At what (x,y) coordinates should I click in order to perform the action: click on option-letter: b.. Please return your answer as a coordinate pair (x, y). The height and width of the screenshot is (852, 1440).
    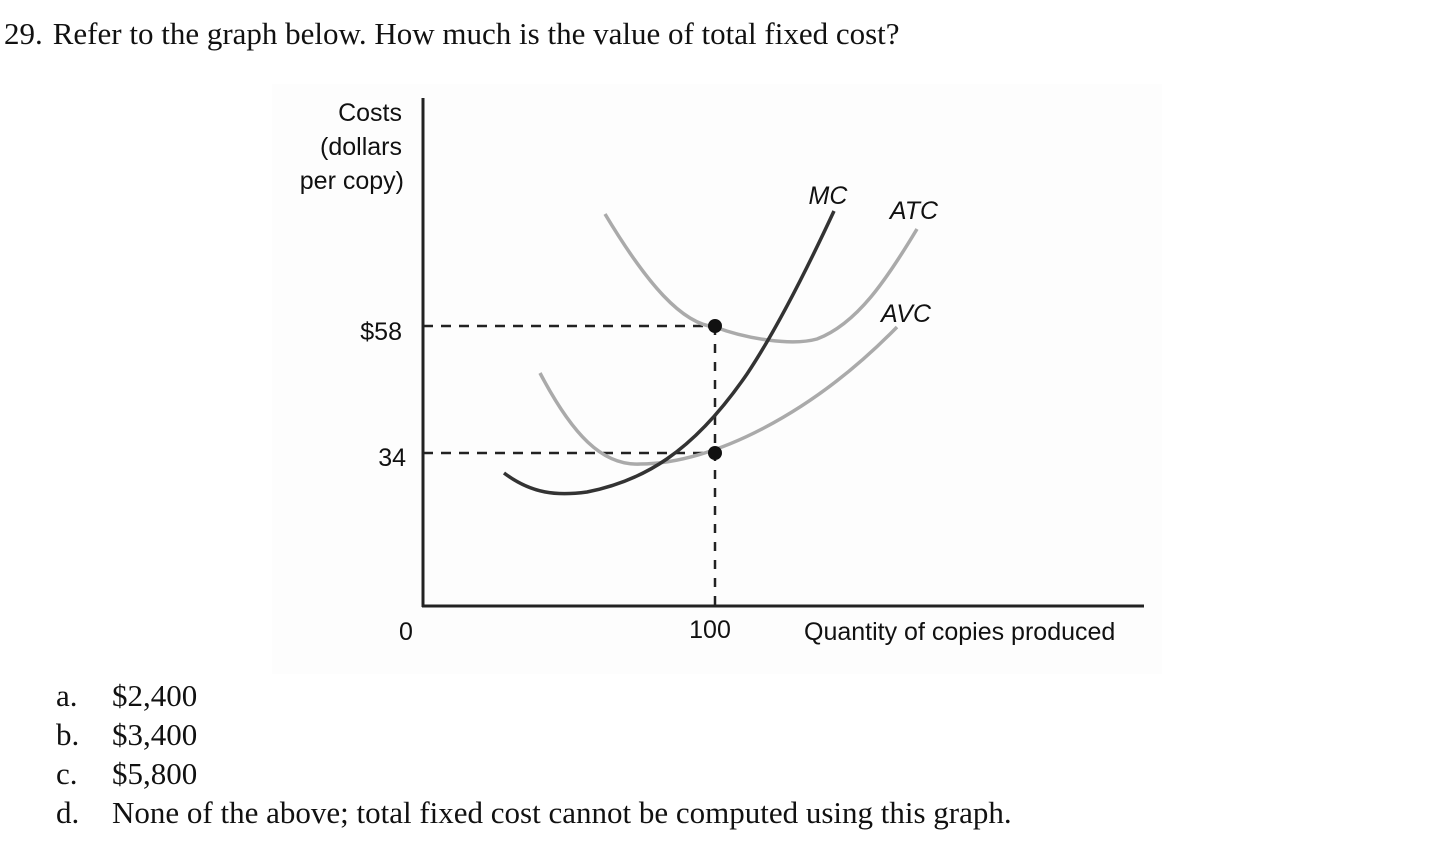
    Looking at the image, I should click on (68, 734).